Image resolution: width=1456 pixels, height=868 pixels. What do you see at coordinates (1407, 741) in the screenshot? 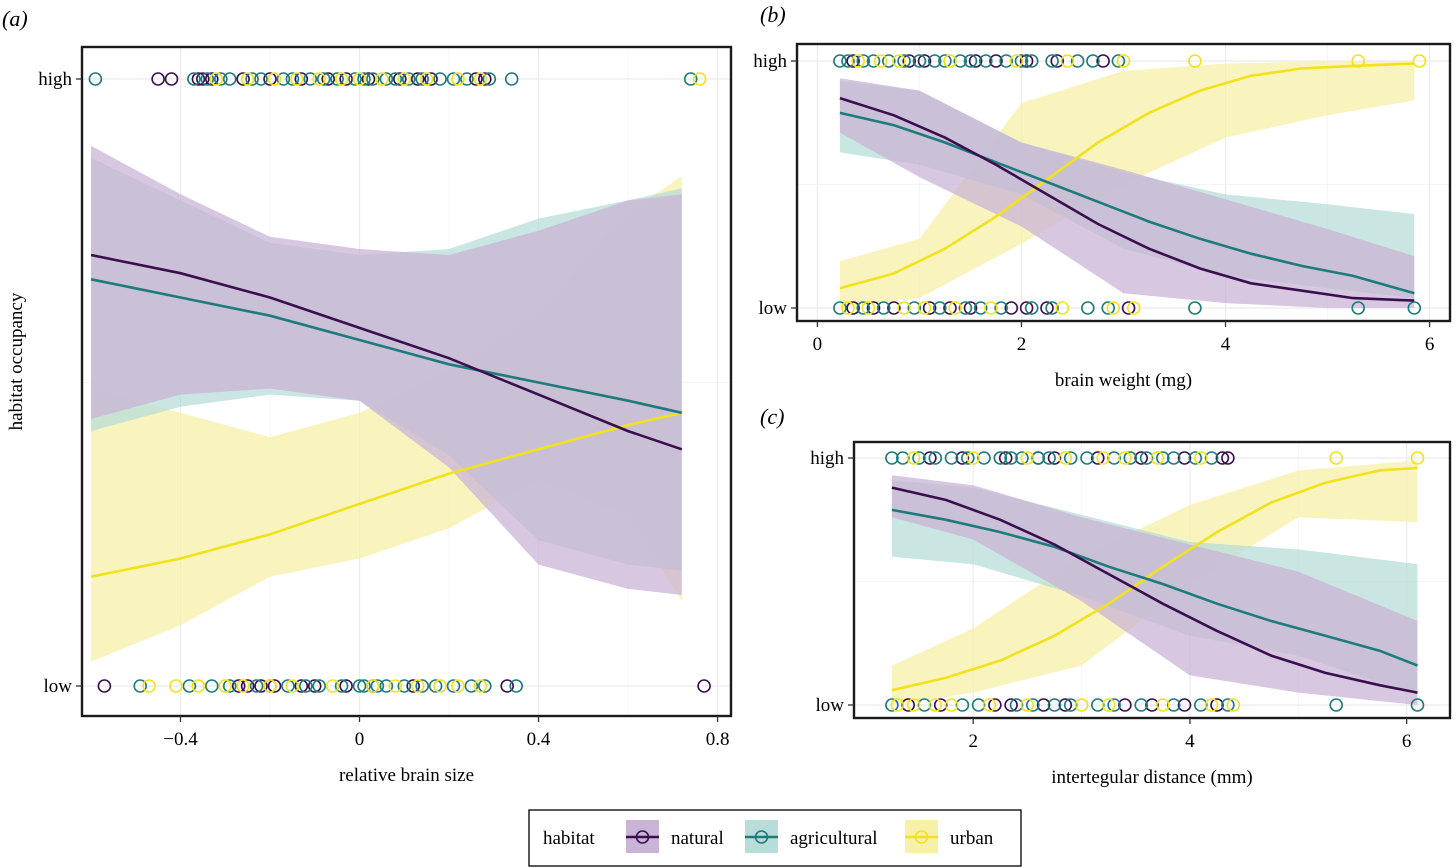
I see `x-tick-label: 6` at bounding box center [1407, 741].